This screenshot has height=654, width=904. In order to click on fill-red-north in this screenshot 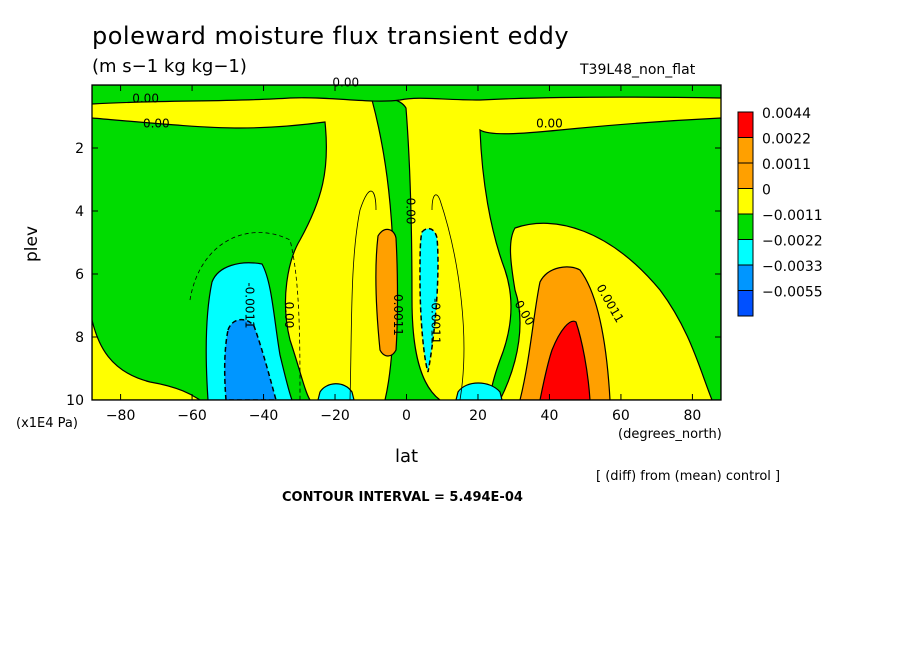, I will do `click(565, 360)`.